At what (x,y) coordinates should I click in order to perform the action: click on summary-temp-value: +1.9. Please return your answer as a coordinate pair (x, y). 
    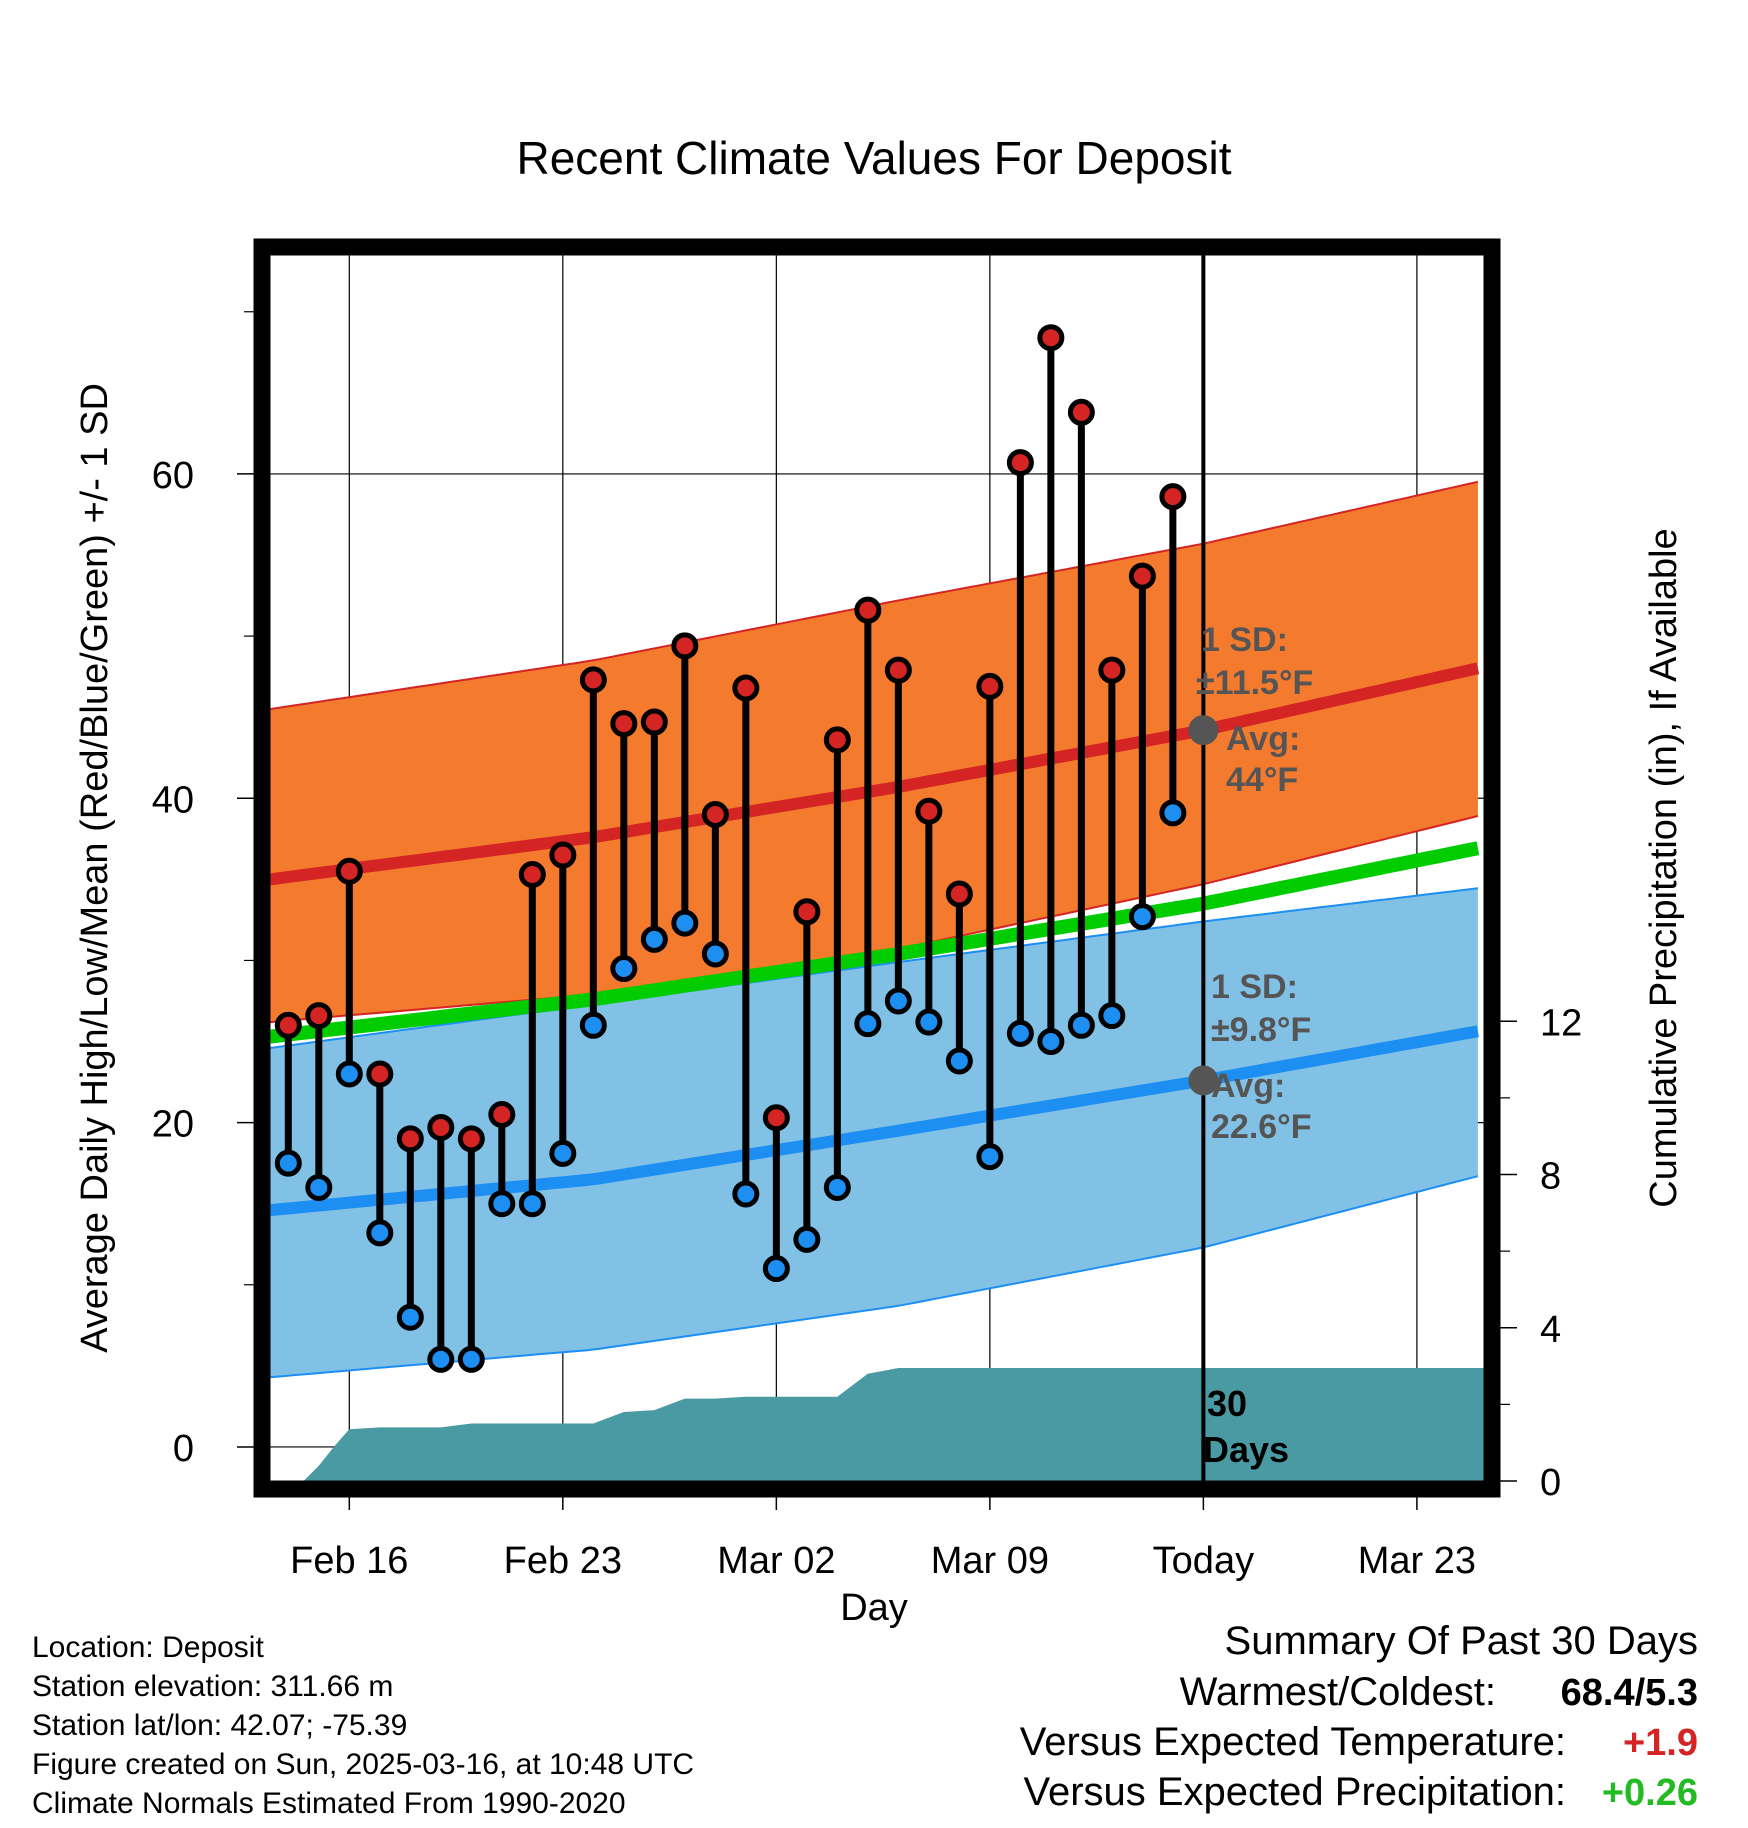
    Looking at the image, I should click on (1660, 1743).